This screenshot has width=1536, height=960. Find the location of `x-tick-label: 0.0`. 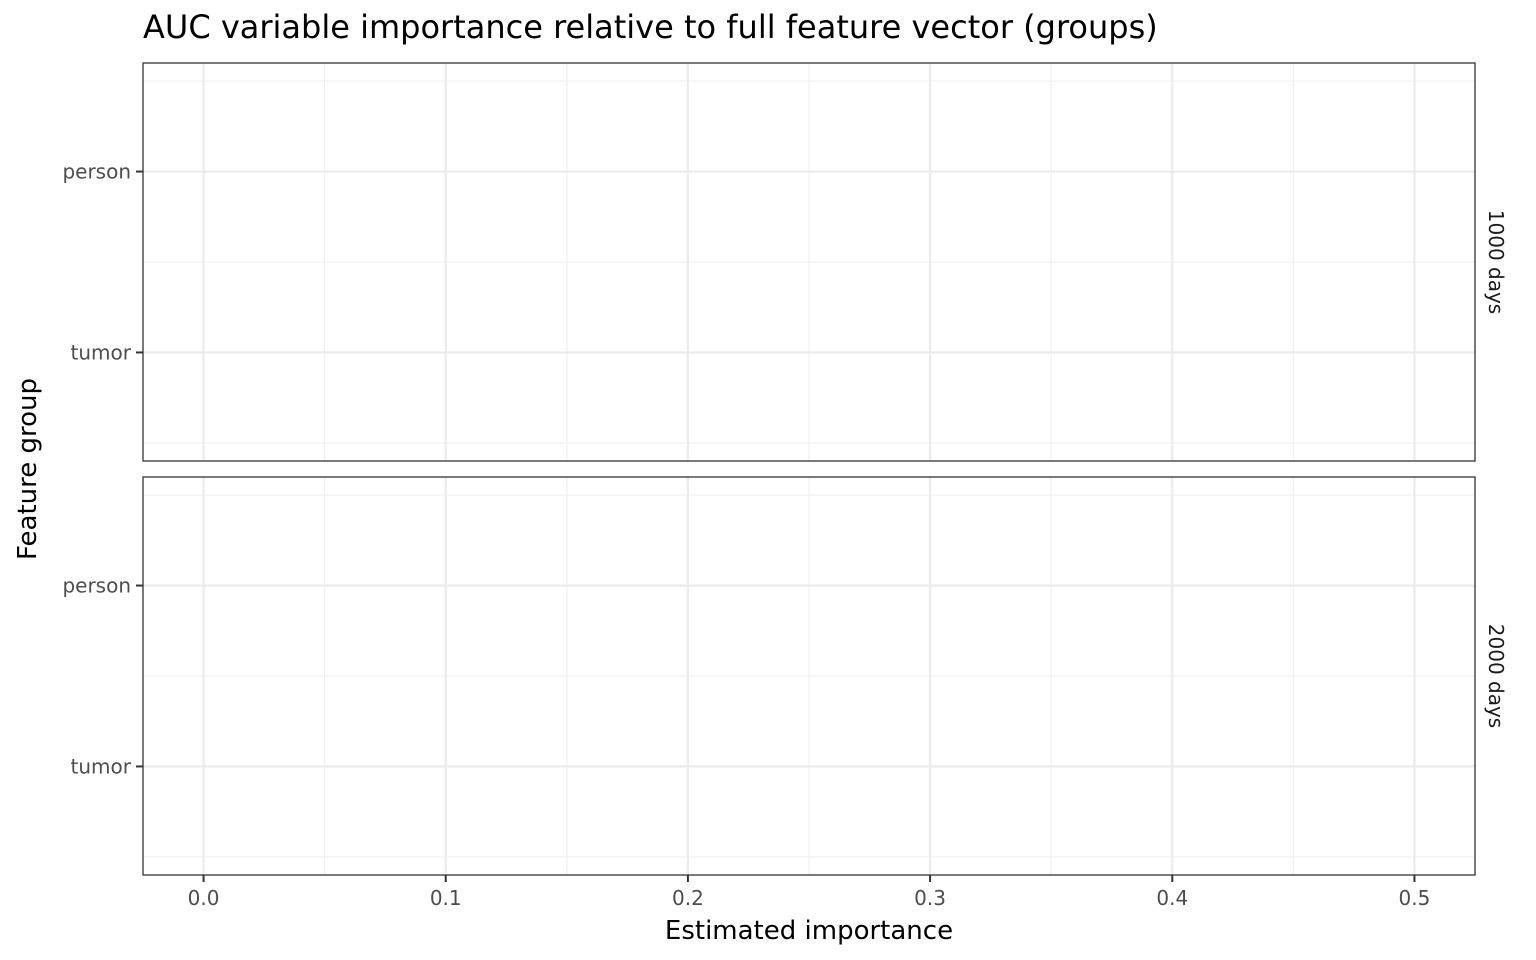

x-tick-label: 0.0 is located at coordinates (204, 898).